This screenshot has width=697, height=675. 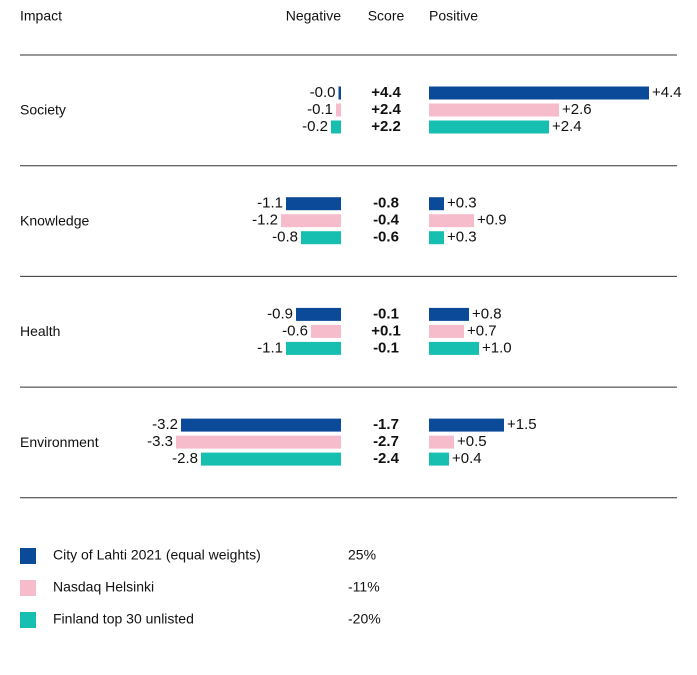 I want to click on positive-label: +1.0, so click(x=497, y=347).